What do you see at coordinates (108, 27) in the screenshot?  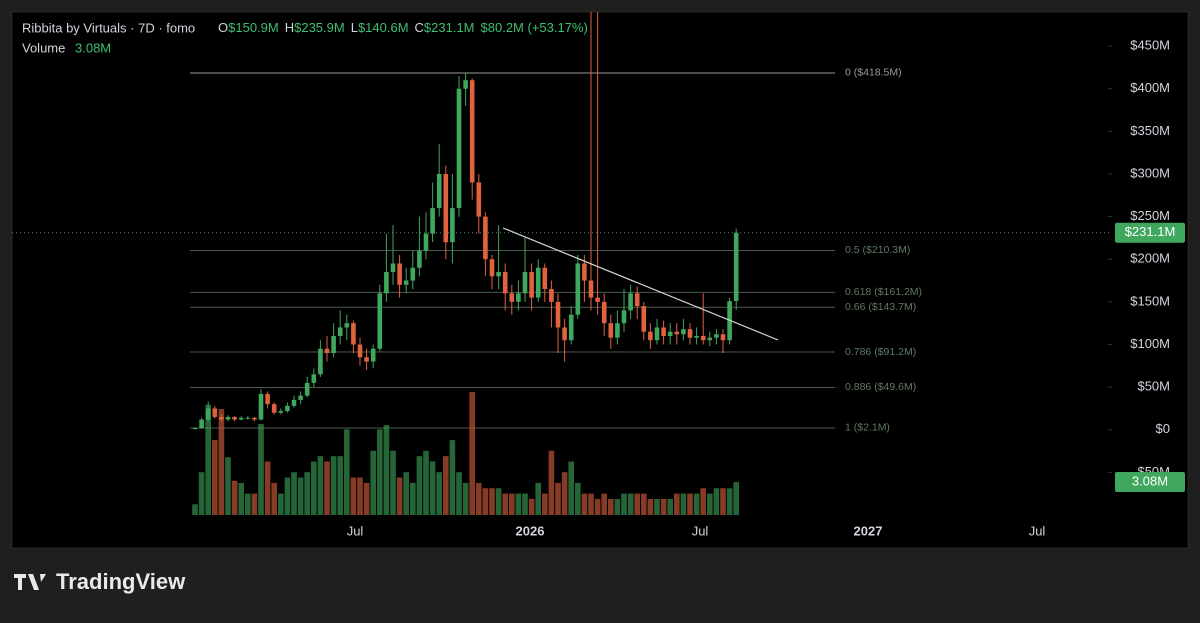 I see `chart-title: Ribbita by Virtuals · 7D · fomo` at bounding box center [108, 27].